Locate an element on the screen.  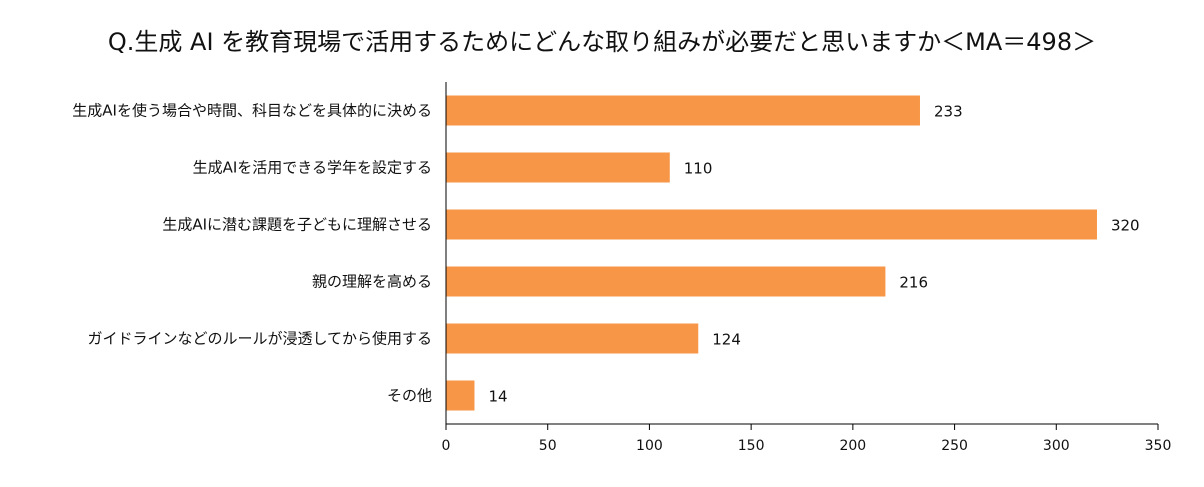
x-tick-label-6: 300 is located at coordinates (1056, 446).